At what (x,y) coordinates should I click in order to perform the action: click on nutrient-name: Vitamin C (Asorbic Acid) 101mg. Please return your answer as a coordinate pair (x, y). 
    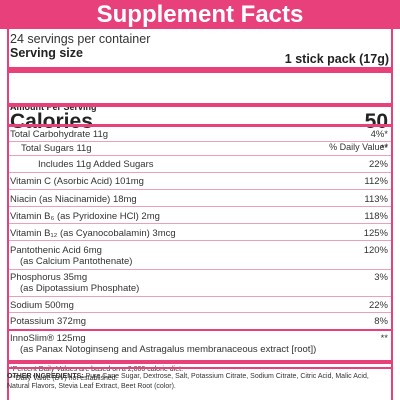
    Looking at the image, I should click on (77, 181).